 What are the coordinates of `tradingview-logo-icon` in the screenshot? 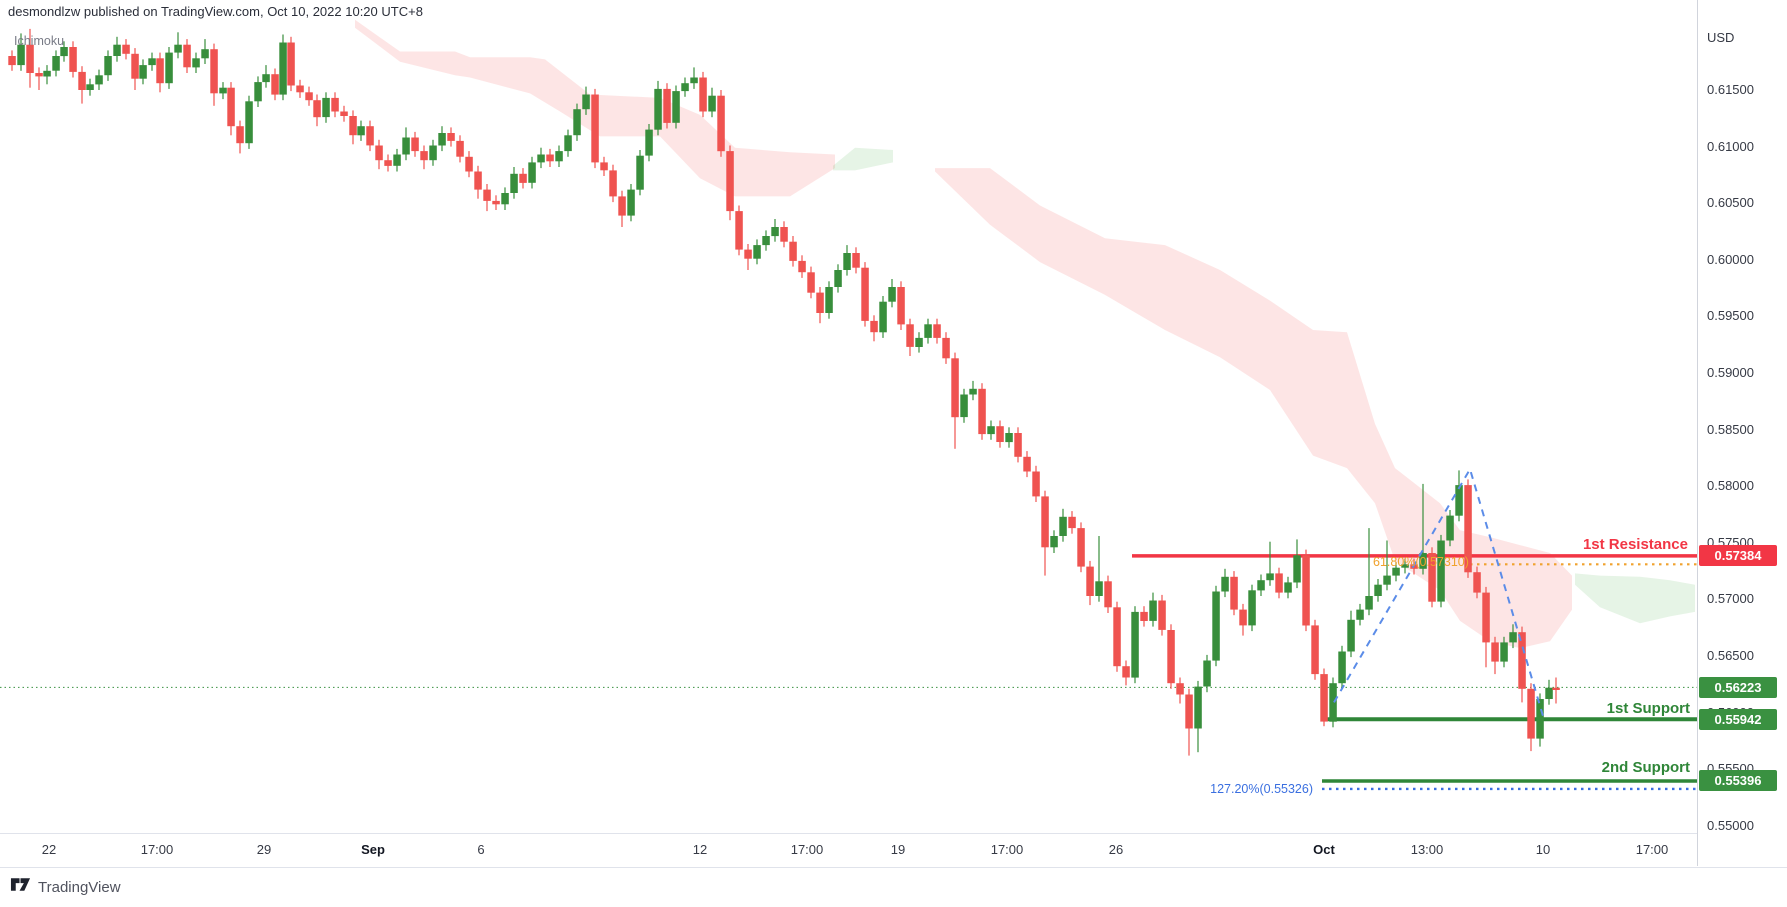 It's located at (20, 887).